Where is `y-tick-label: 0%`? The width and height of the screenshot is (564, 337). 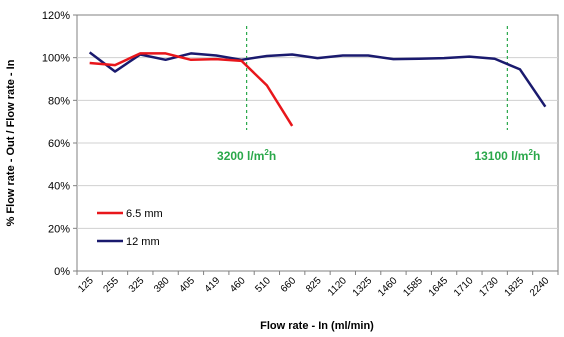
y-tick-label: 0% is located at coordinates (62, 272).